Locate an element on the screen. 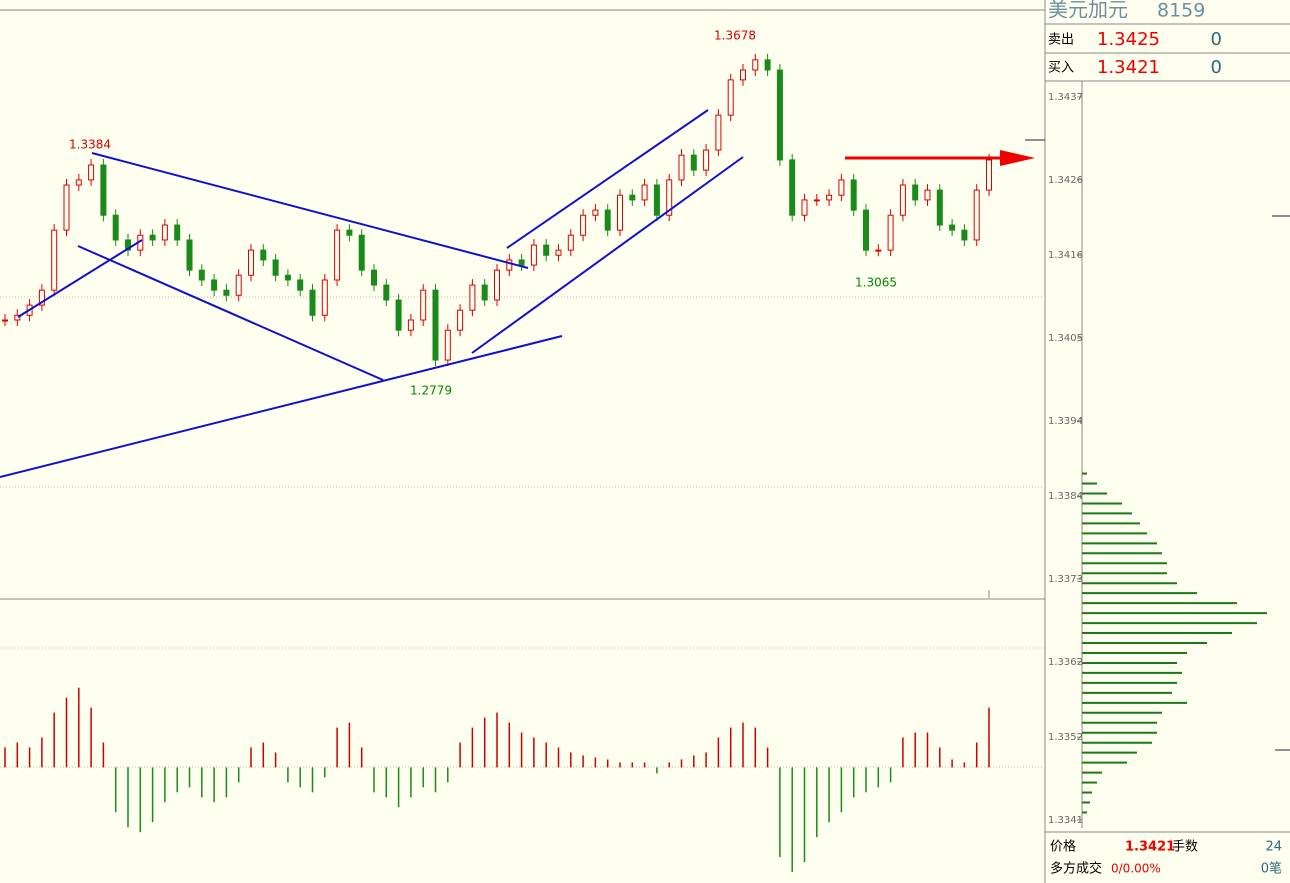  buy-label: 买入 is located at coordinates (1061, 68).